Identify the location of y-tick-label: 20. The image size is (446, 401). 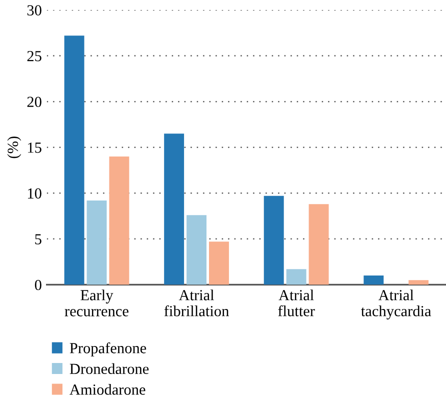
(34, 102).